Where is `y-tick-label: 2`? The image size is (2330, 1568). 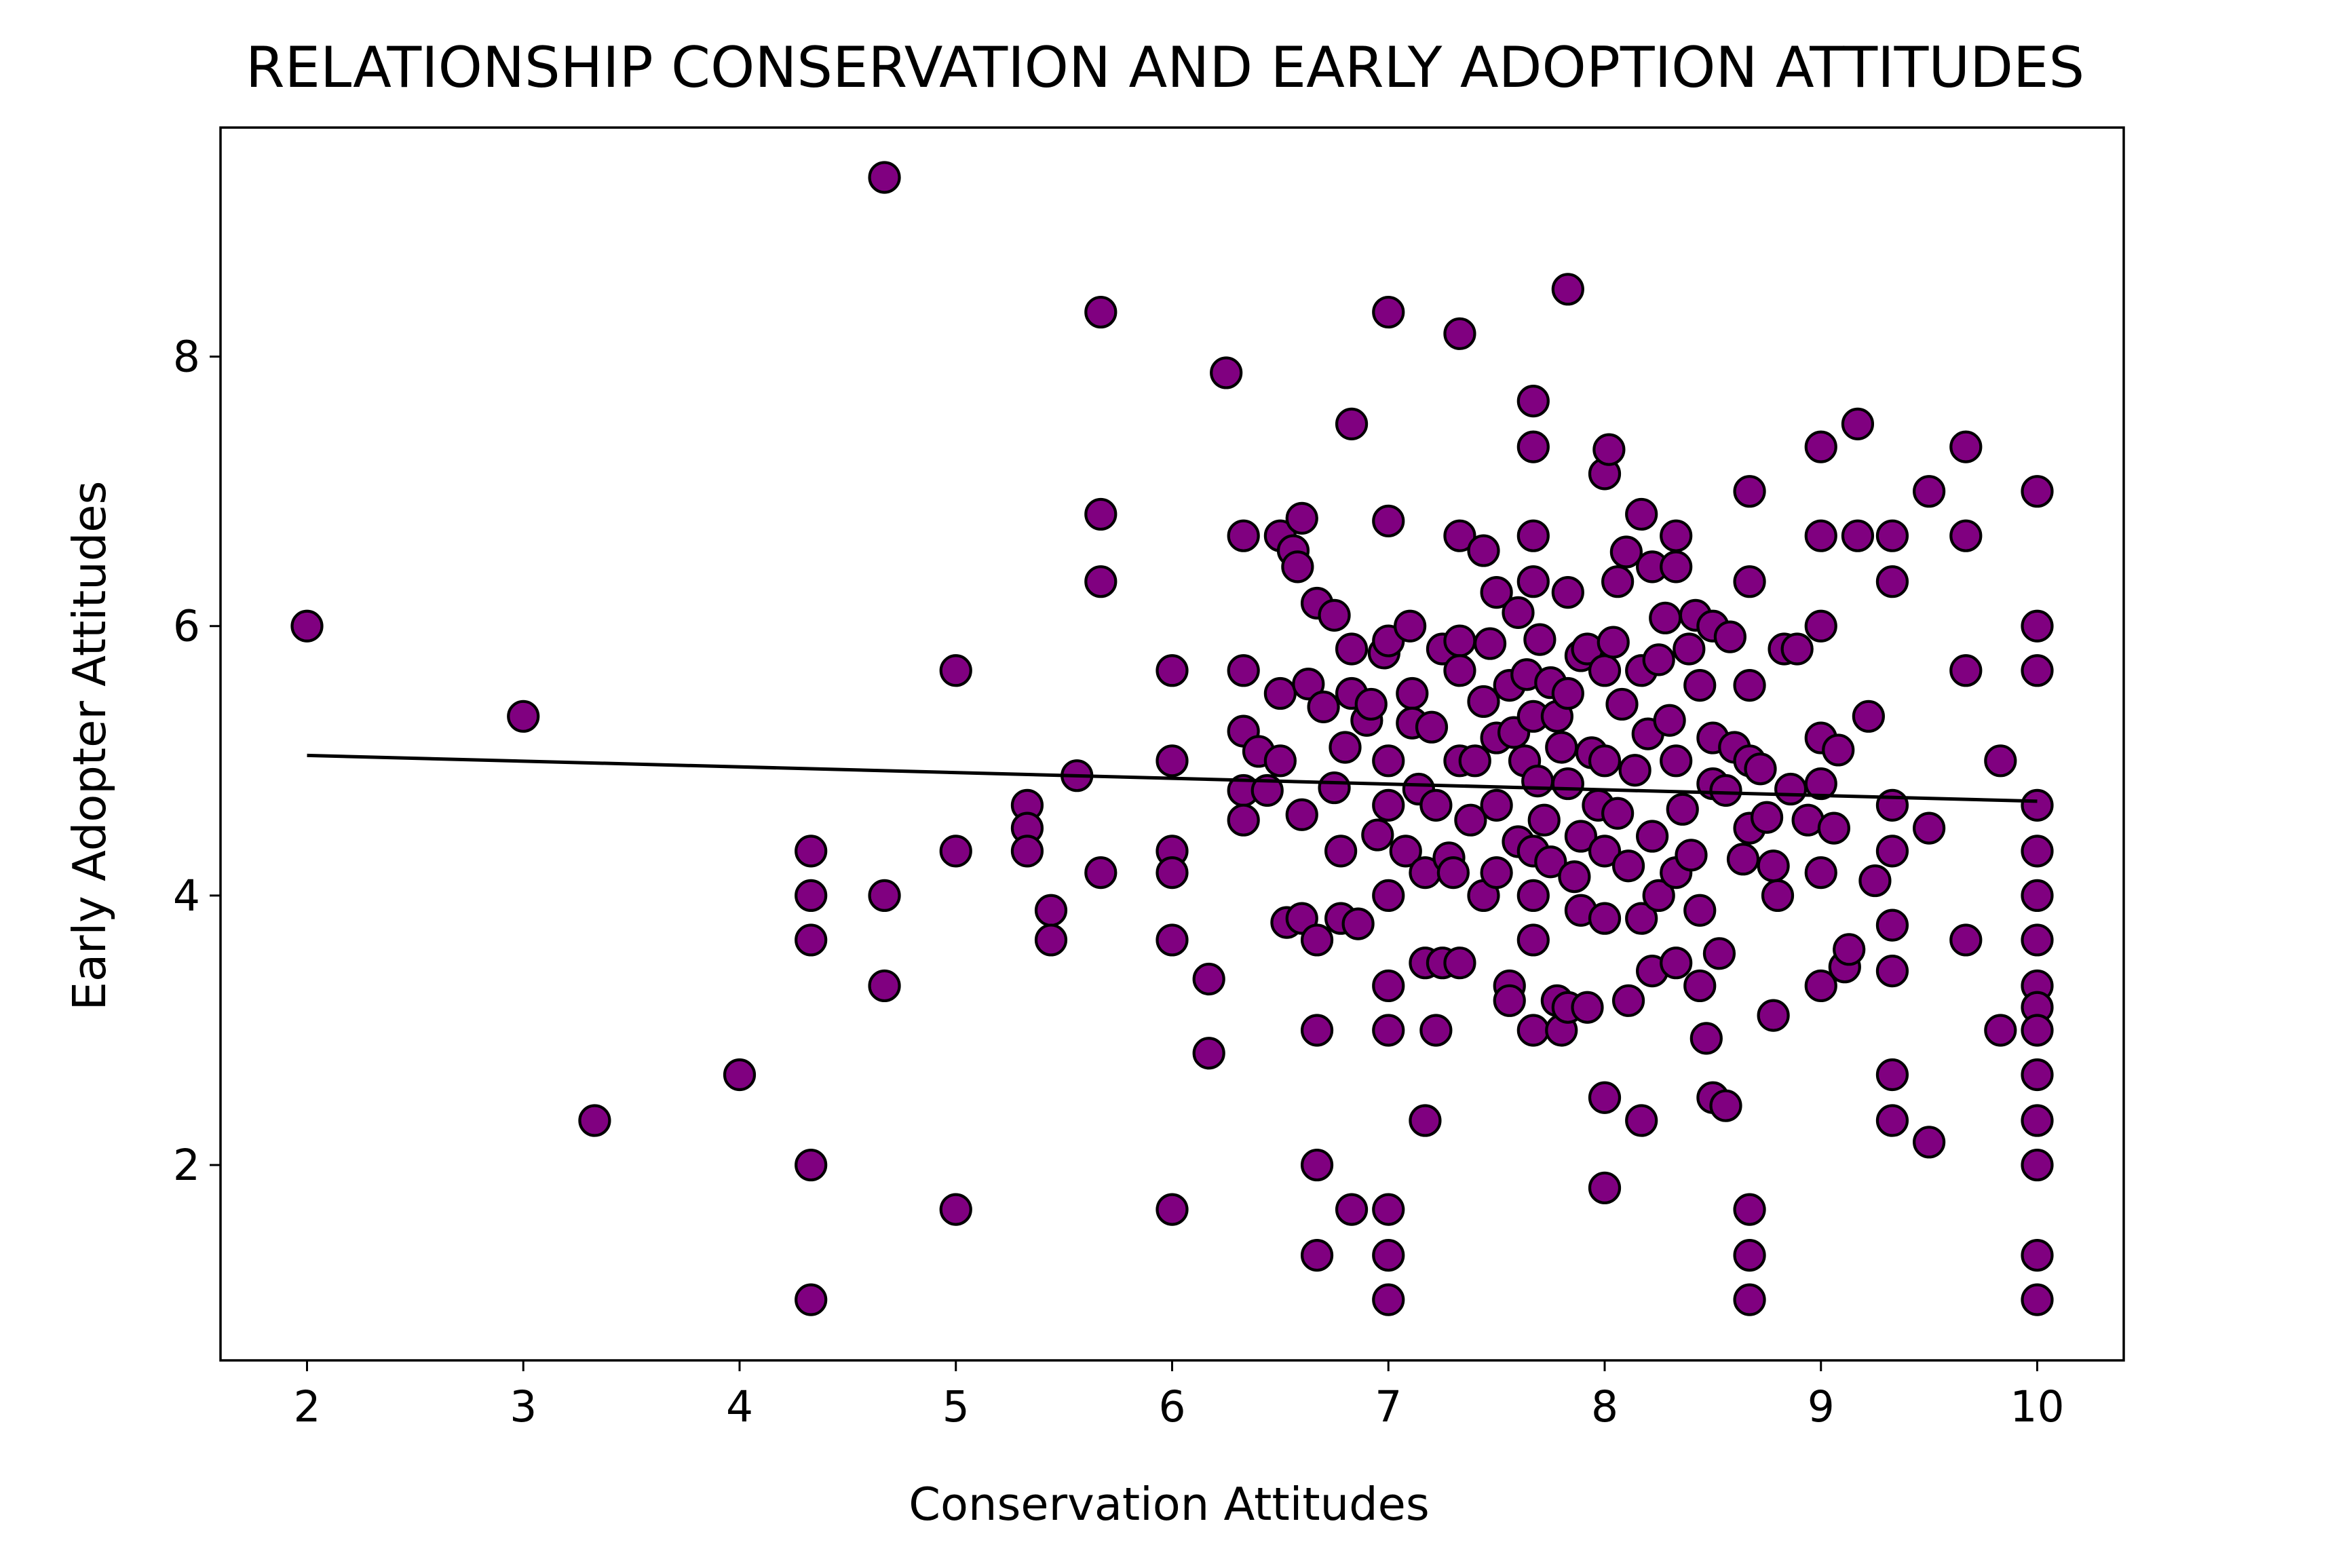 y-tick-label: 2 is located at coordinates (186, 1165).